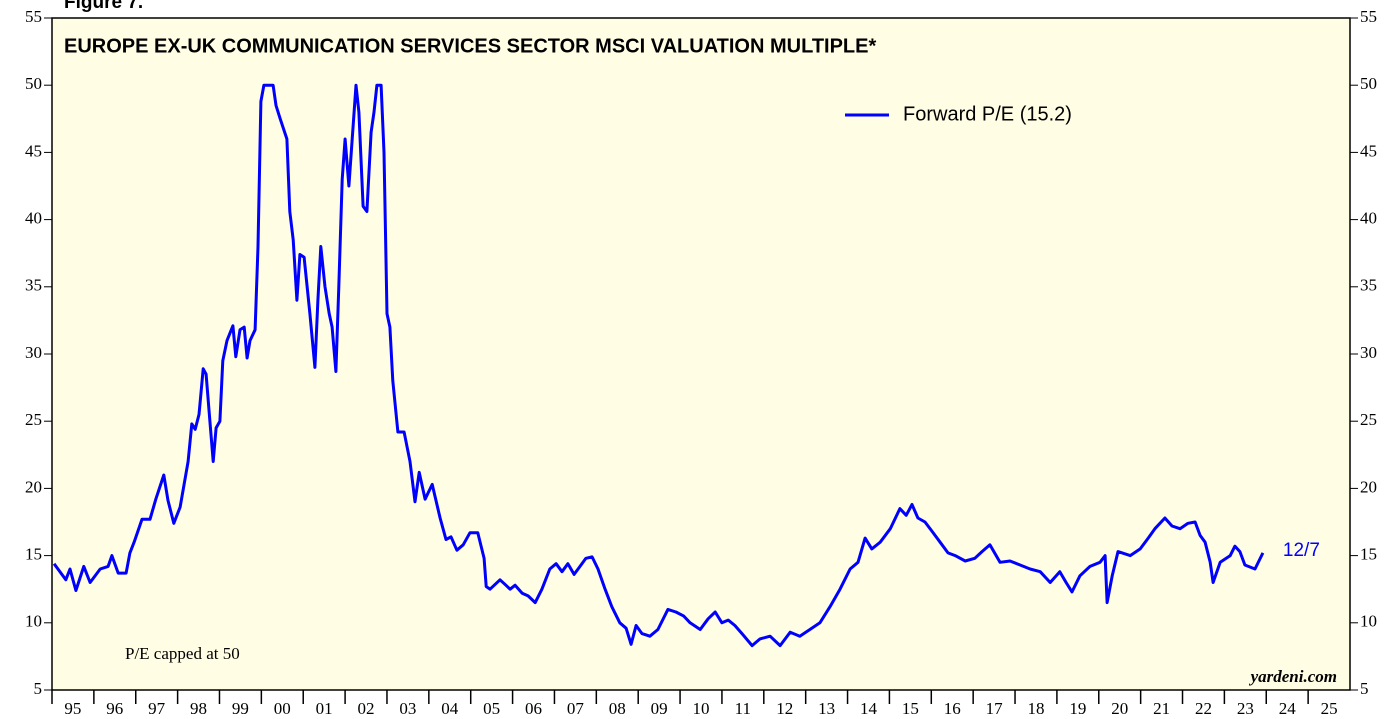 Image resolution: width=1395 pixels, height=719 pixels. Describe the element at coordinates (910, 708) in the screenshot. I see `x-tick-label: 15` at that location.